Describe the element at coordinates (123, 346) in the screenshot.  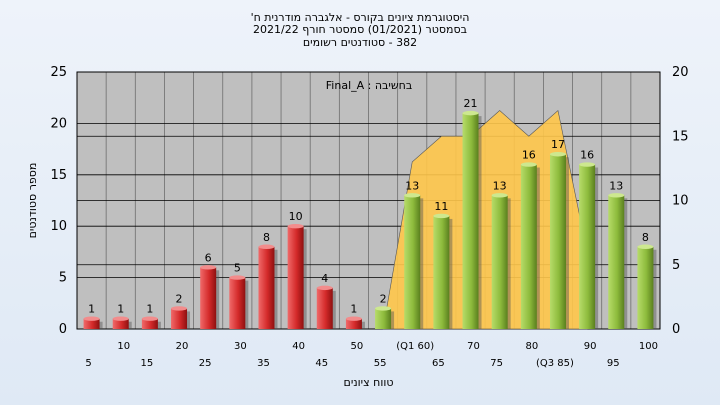
I see `x-tick-label: 10` at that location.